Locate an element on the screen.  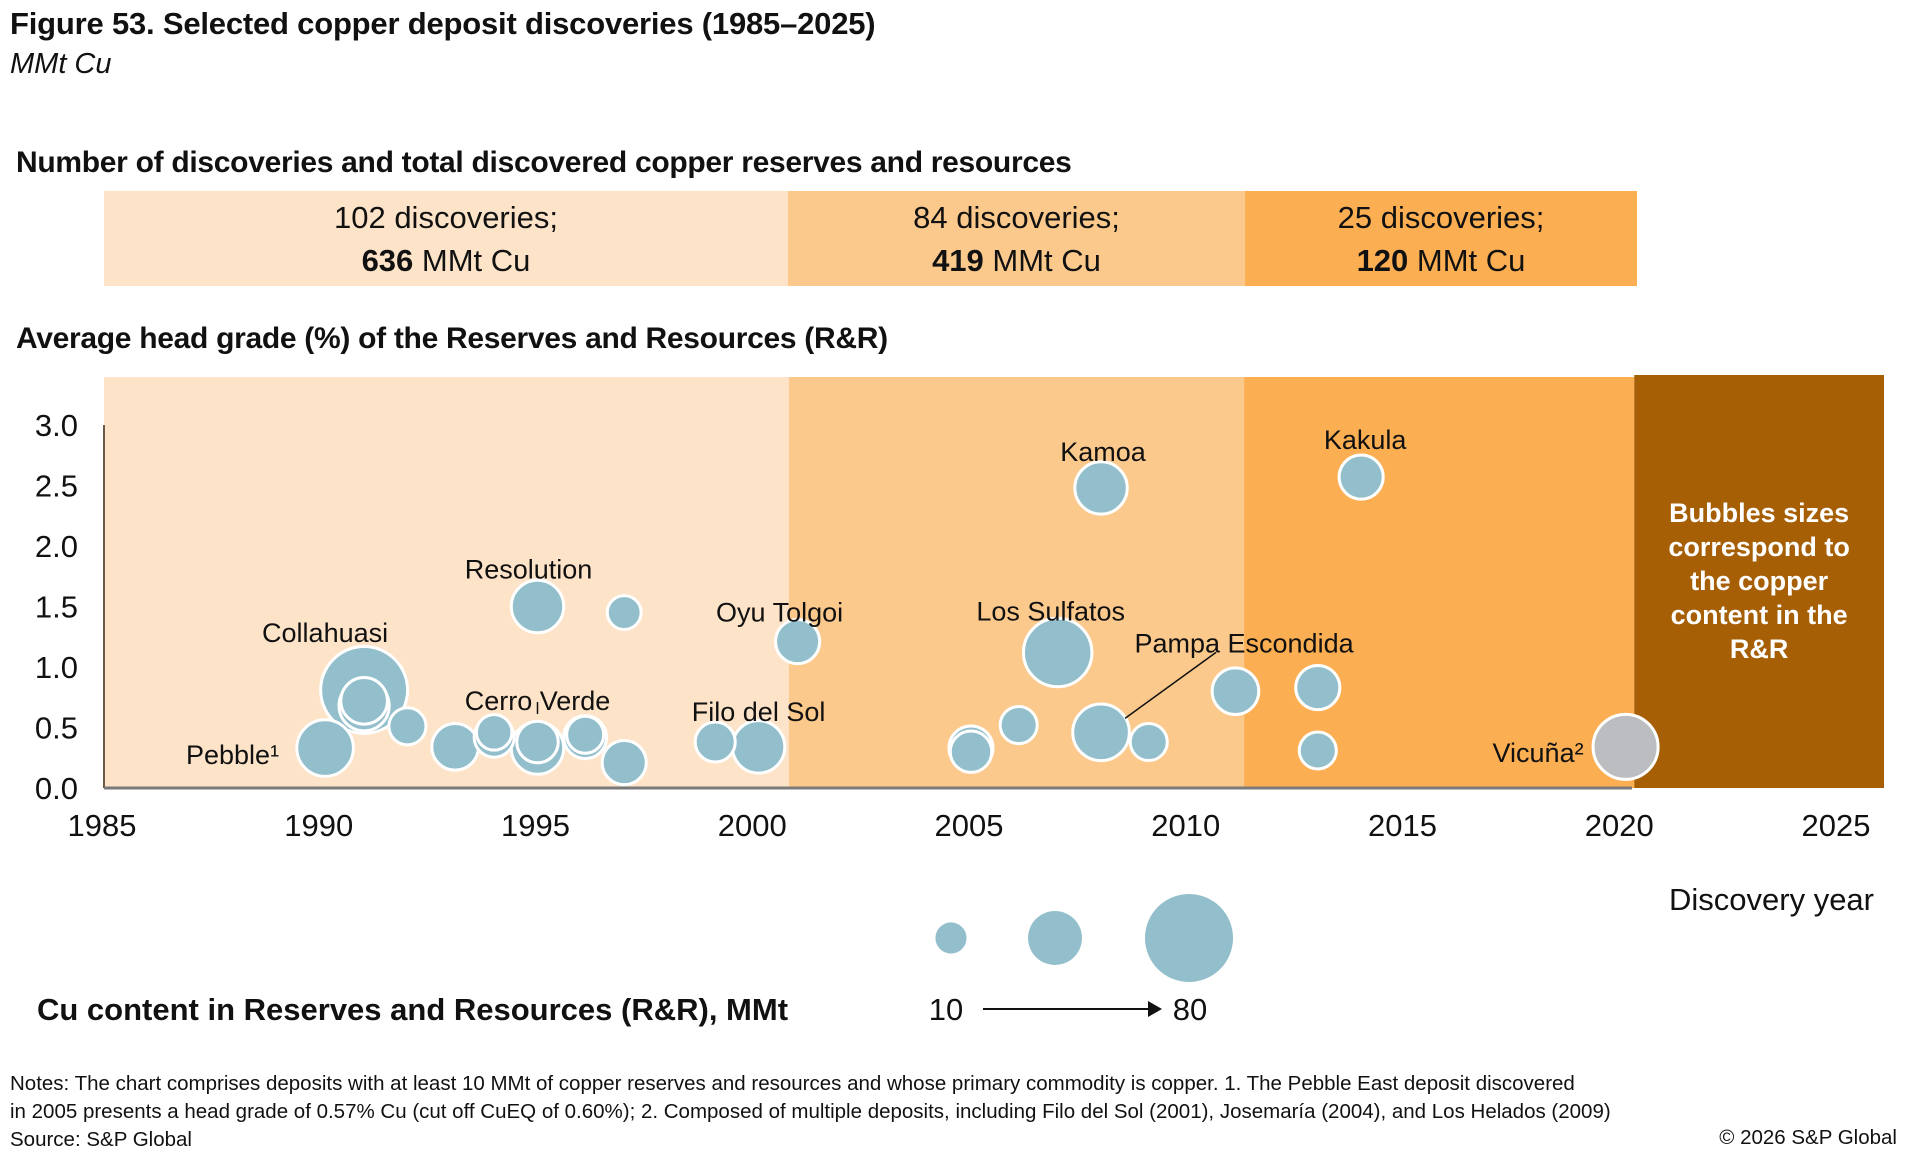
bubble-label: Los Sulfatos is located at coordinates (1050, 611).